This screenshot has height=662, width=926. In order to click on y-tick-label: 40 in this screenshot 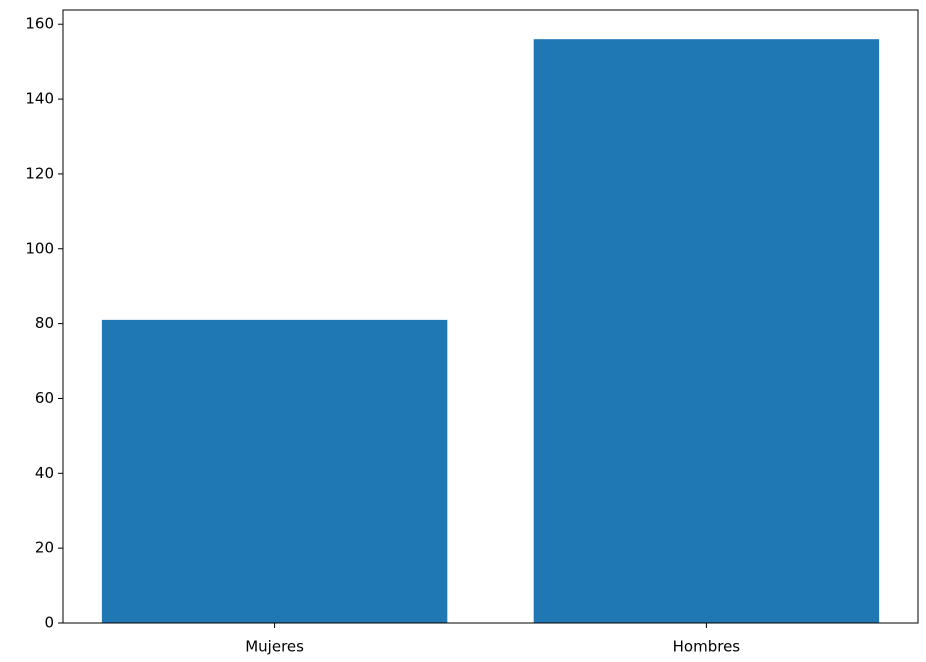, I will do `click(44, 473)`.